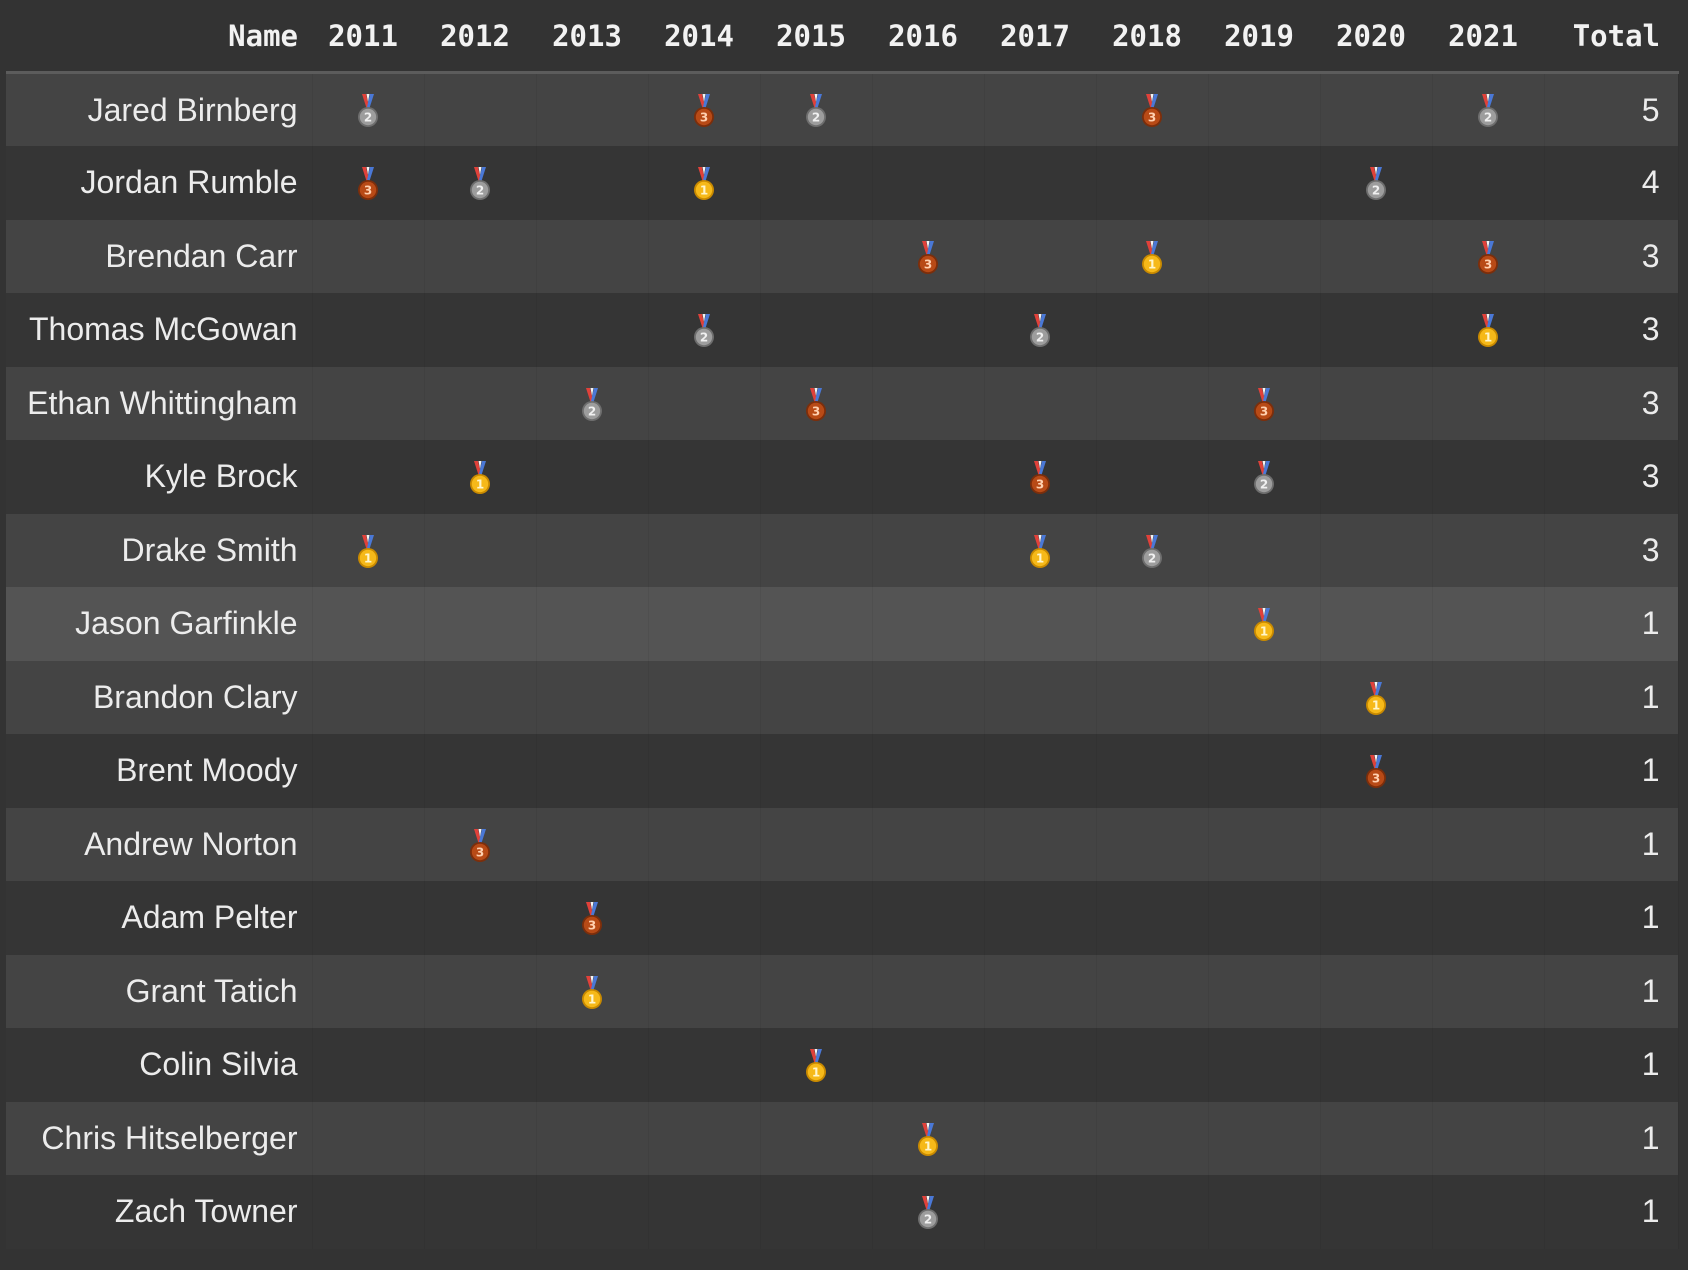 The height and width of the screenshot is (1270, 1688). I want to click on column-header-2015: 2015, so click(816, 37).